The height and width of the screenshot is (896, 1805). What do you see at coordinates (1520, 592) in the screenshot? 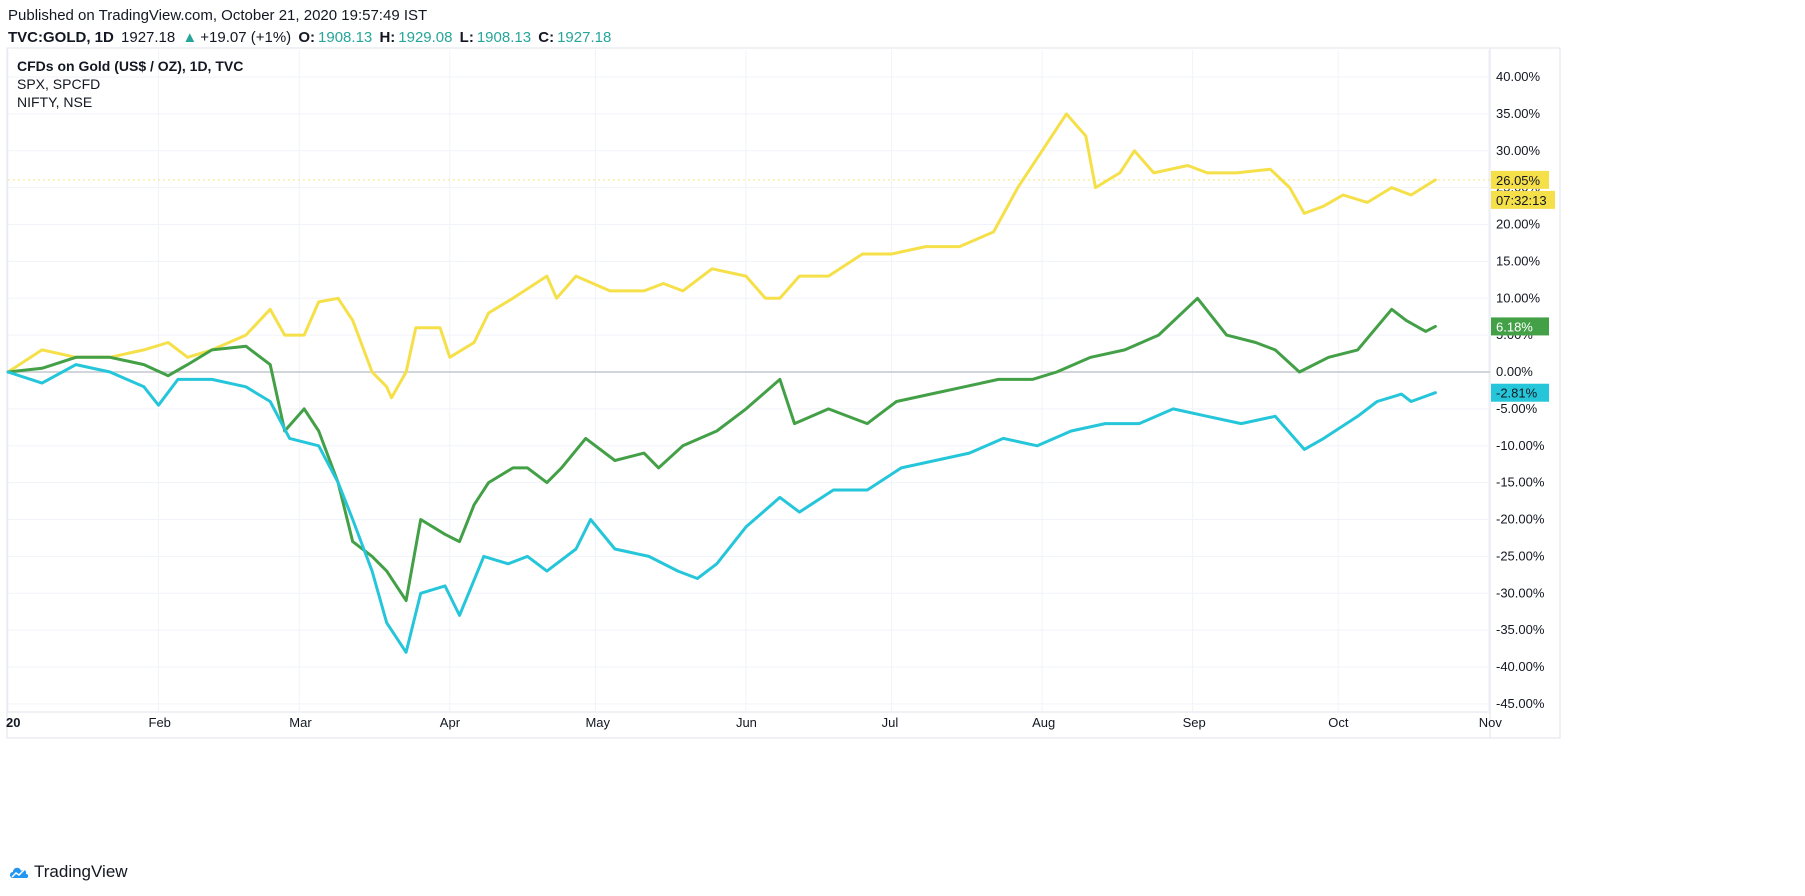
I see `y-tick-label: -30.00%` at bounding box center [1520, 592].